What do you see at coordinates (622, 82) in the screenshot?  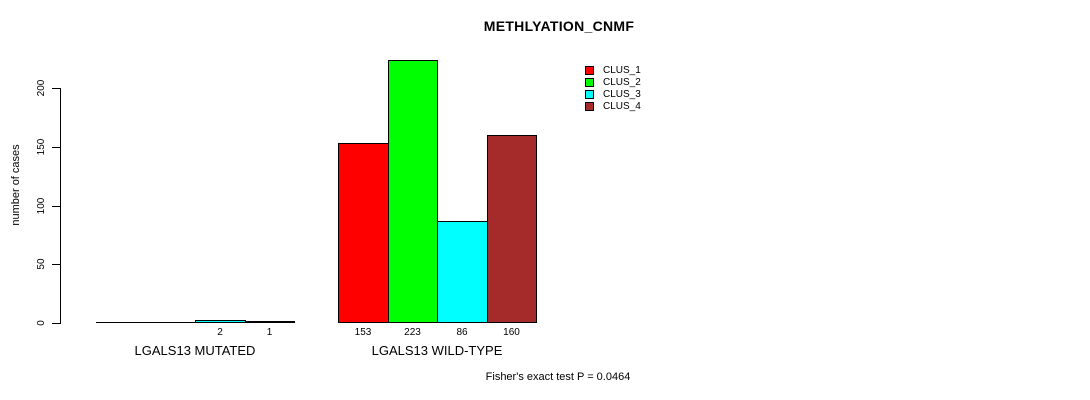 I see `legend-label-clus_2: CLUS_2` at bounding box center [622, 82].